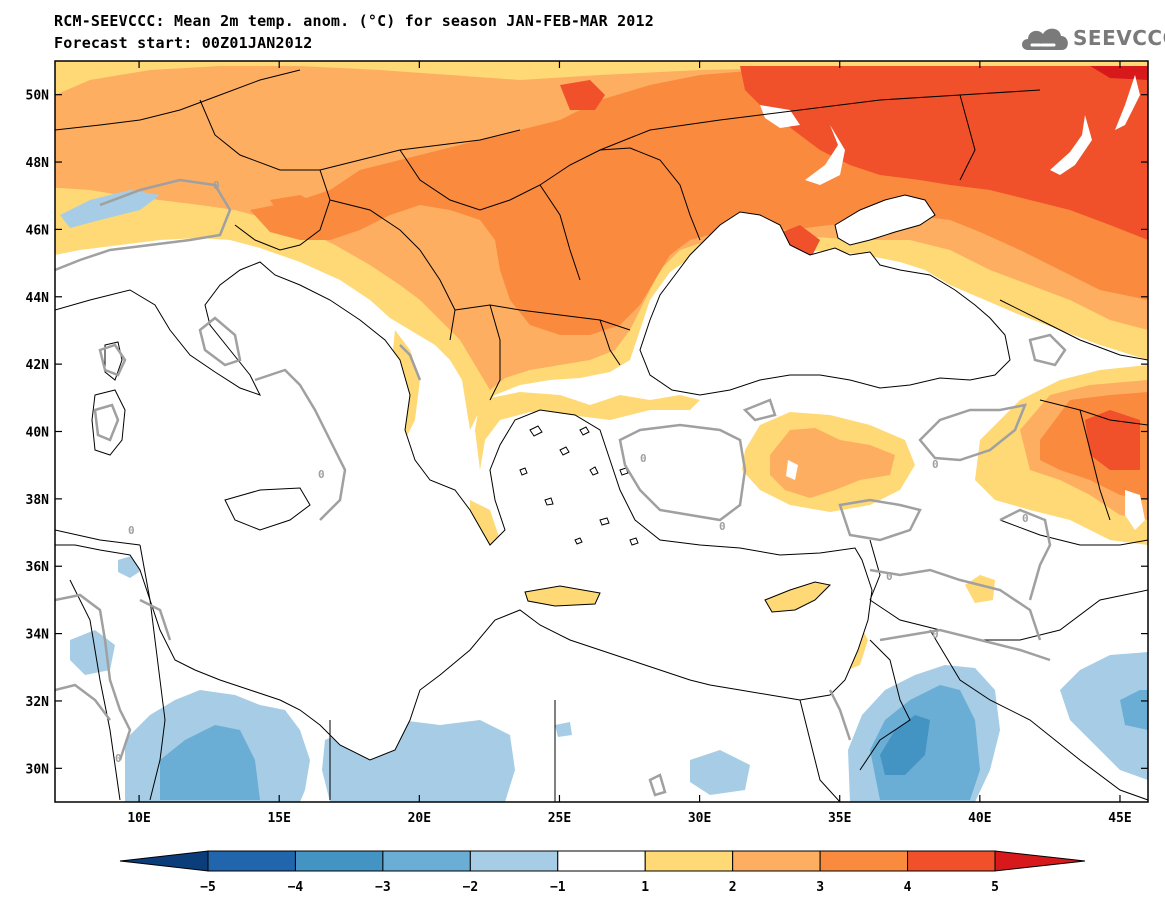 The width and height of the screenshot is (1165, 907). Describe the element at coordinates (905, 745) in the screenshot. I see `anomaly-m3-m4-jordan` at that location.